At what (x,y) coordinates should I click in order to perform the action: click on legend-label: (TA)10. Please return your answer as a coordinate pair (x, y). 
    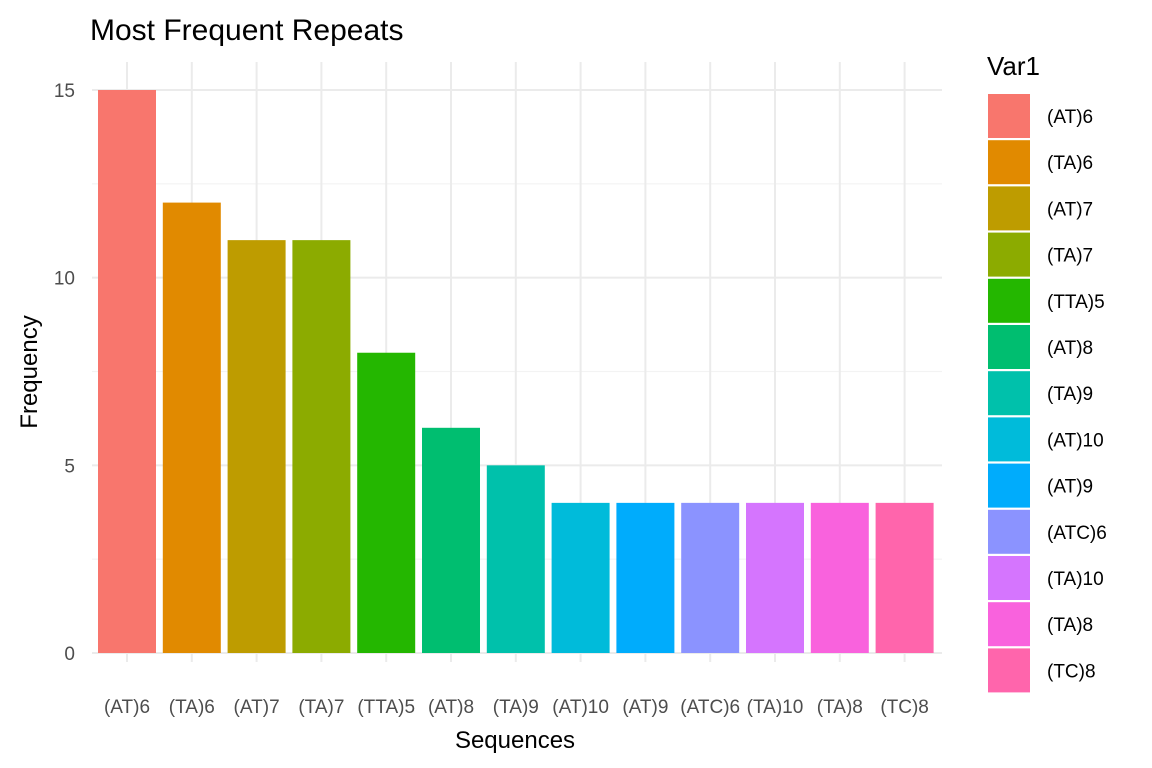
    Looking at the image, I should click on (1075, 579).